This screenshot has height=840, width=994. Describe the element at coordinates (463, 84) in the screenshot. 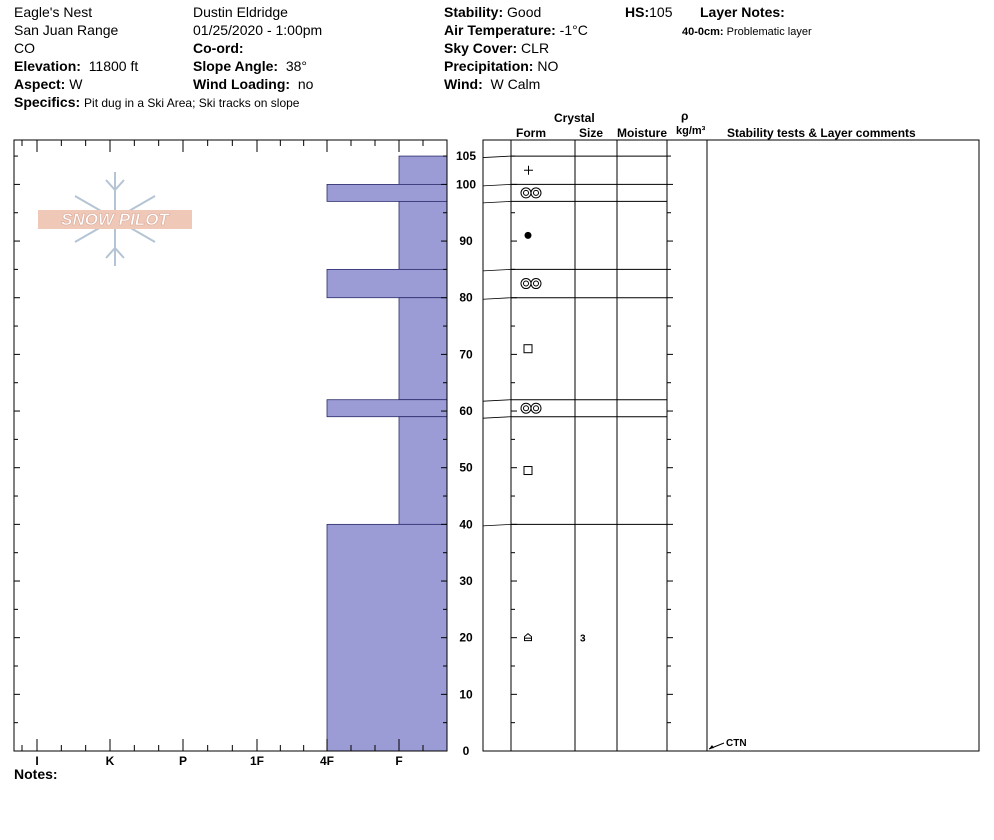

I see `wind-label: Wind:` at that location.